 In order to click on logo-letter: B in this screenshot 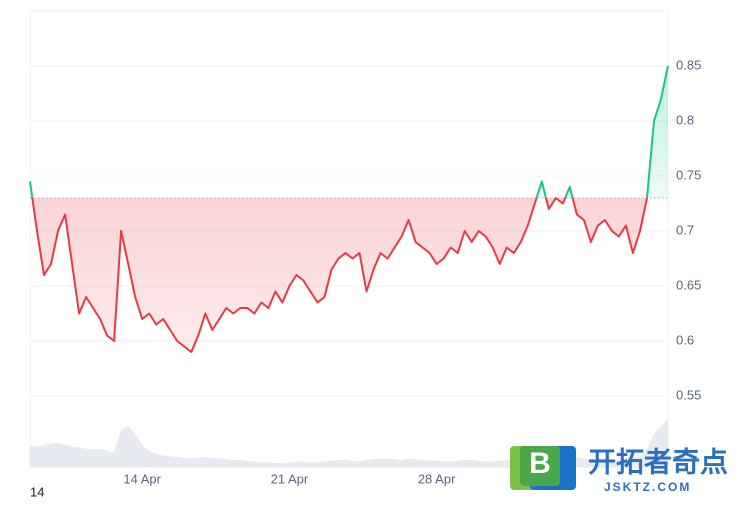, I will do `click(540, 463)`.